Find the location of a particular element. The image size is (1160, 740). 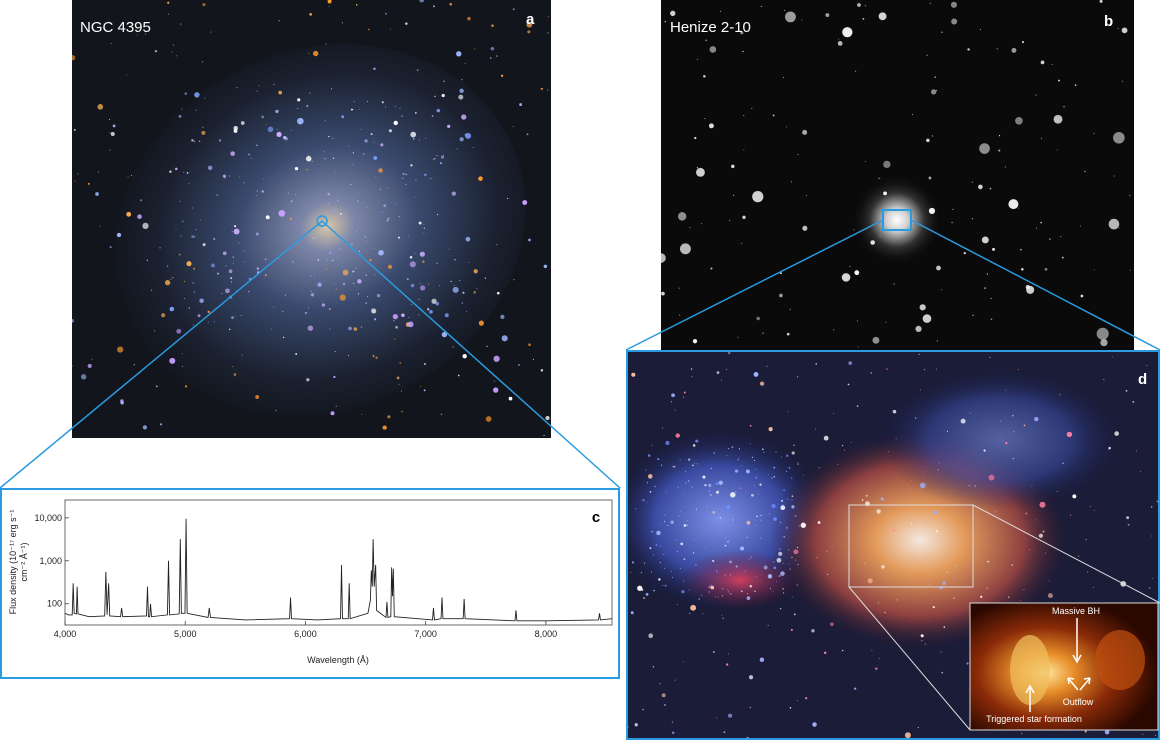

blob is located at coordinates (1120, 660).